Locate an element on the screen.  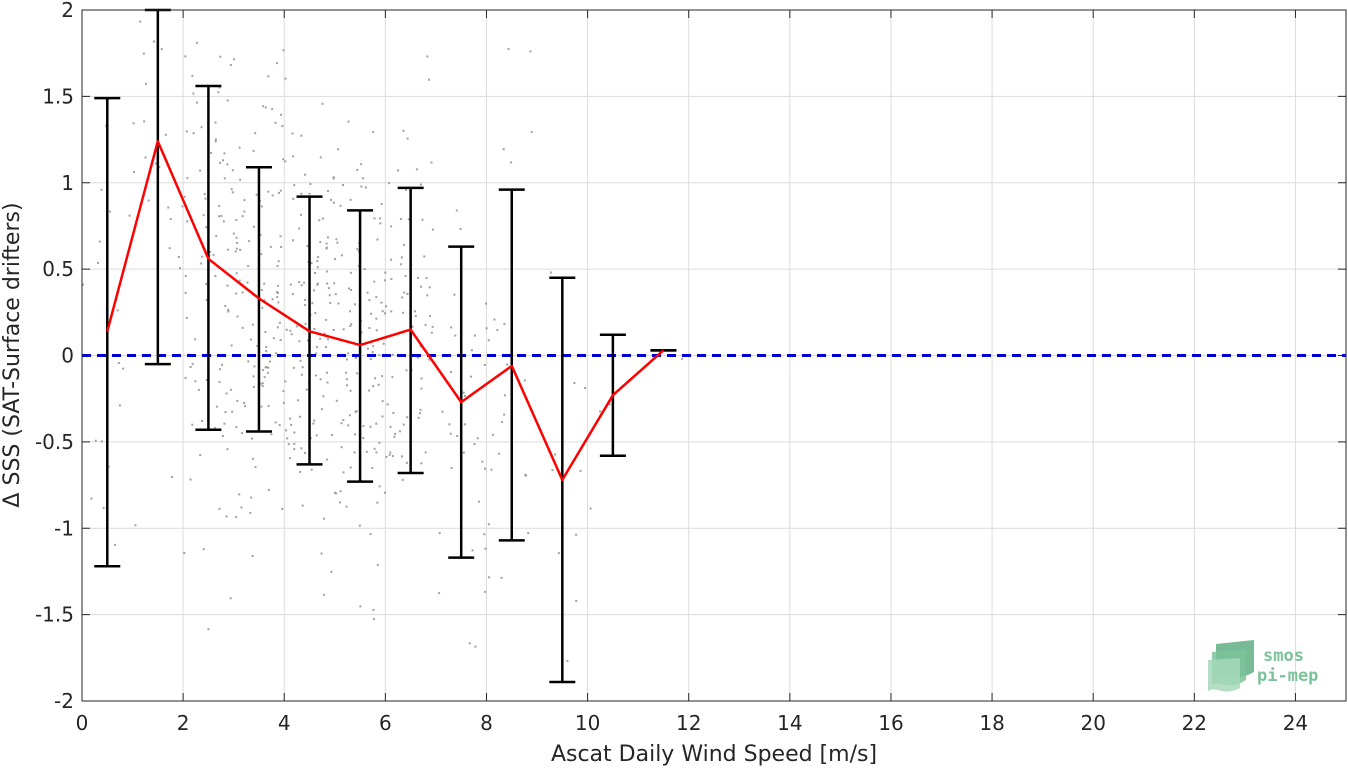
x-tick-label: 10 is located at coordinates (587, 723).